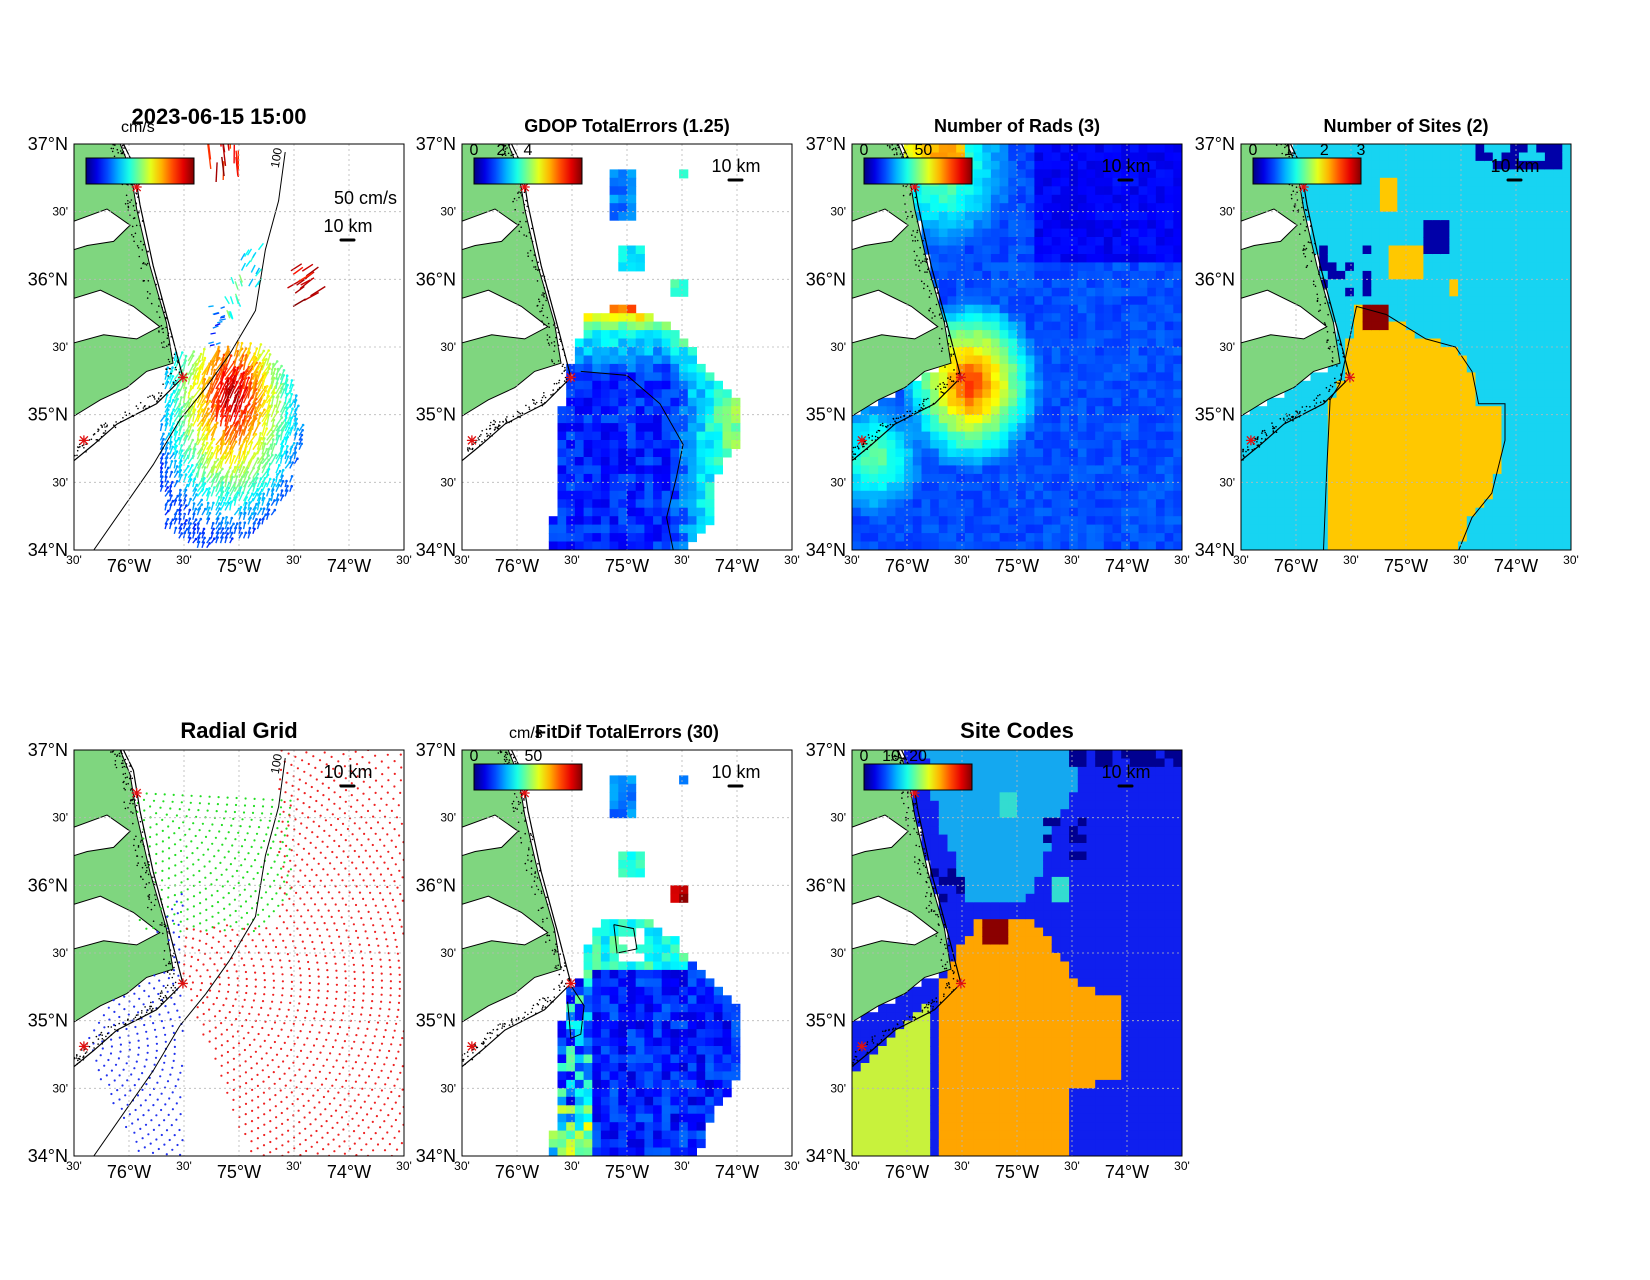 This screenshot has height=1280, width=1650. Describe the element at coordinates (462, 560) in the screenshot. I see `lon-tick-label: 30'` at that location.